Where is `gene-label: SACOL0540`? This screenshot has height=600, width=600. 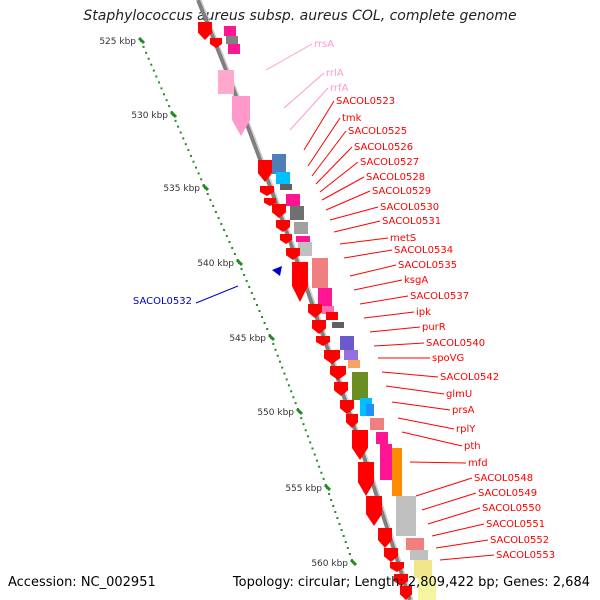 gene-label: SACOL0540 is located at coordinates (455, 343).